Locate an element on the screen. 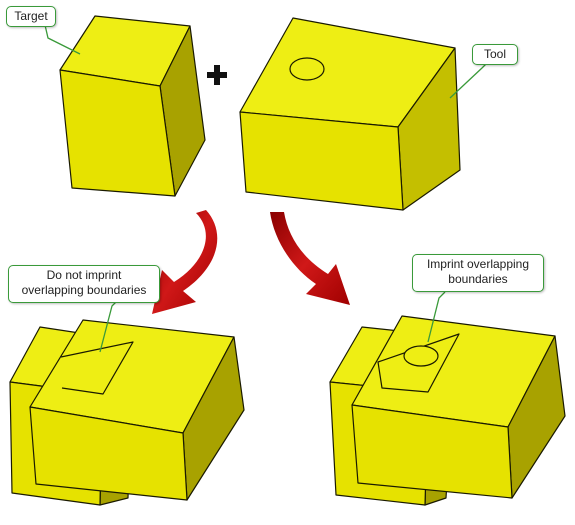 The width and height of the screenshot is (575, 525). target-block is located at coordinates (132, 106).